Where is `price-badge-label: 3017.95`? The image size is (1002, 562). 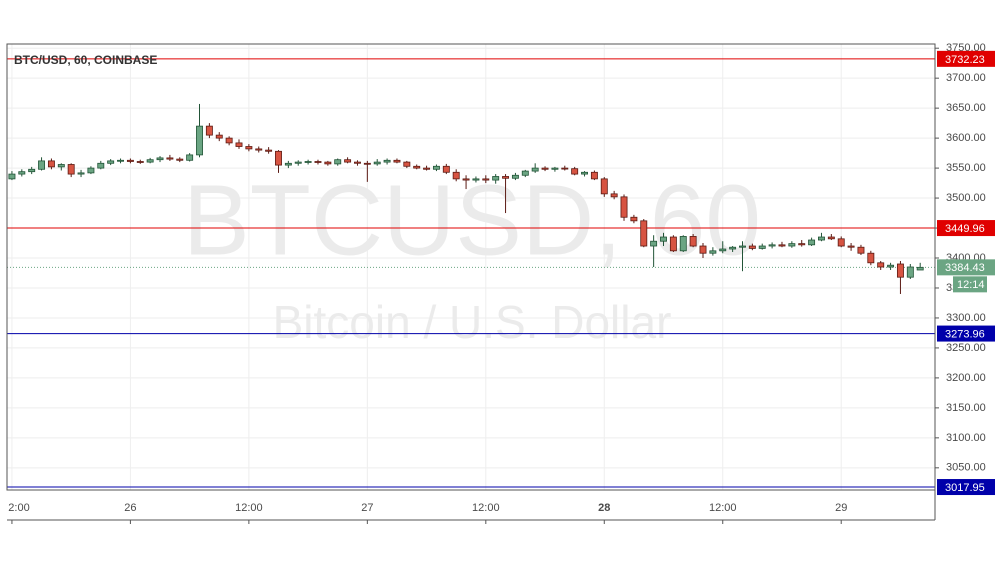
price-badge-label: 3017.95 is located at coordinates (965, 488).